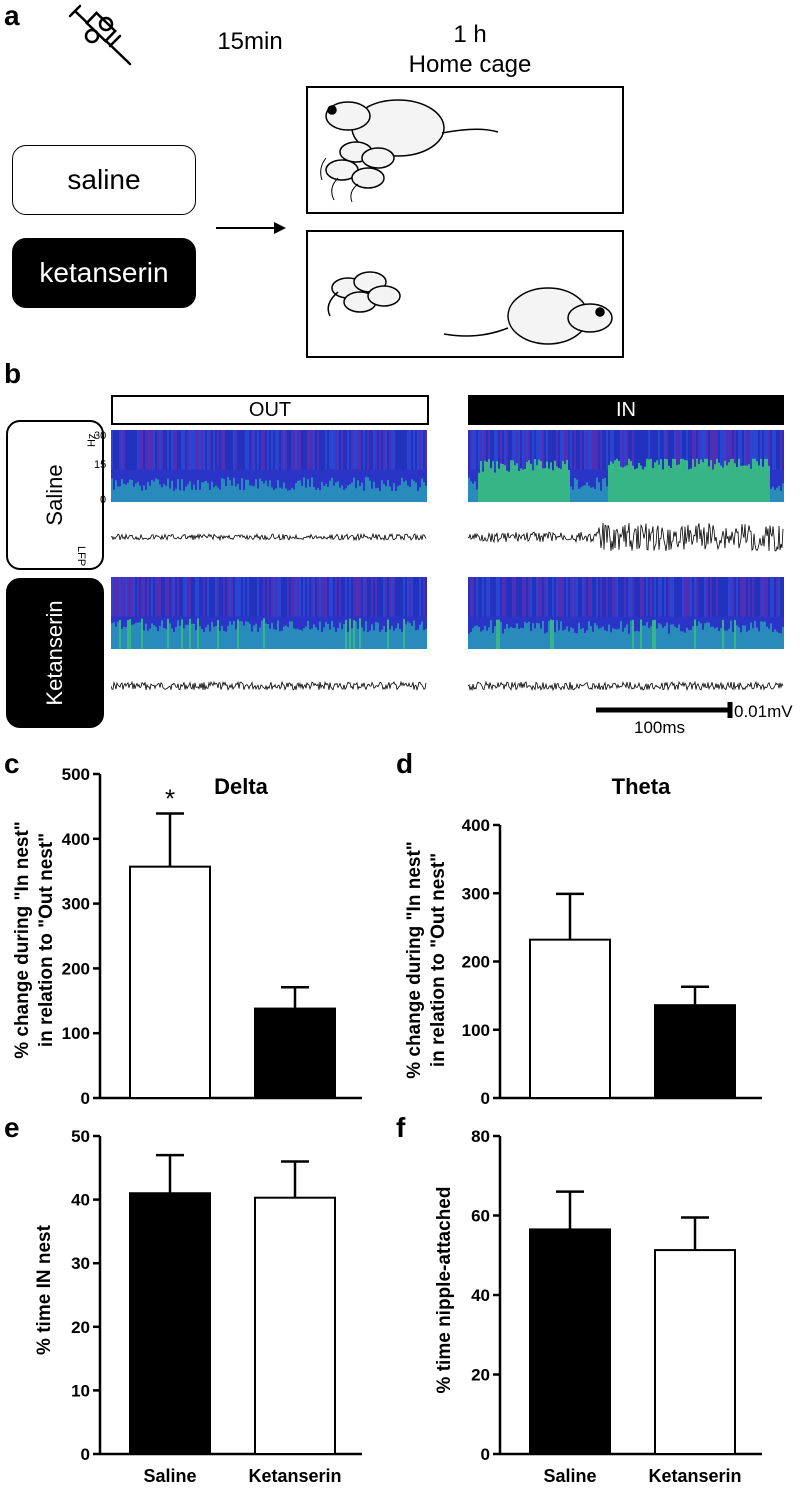  I want to click on saline-row-label: Saline, so click(55, 495).